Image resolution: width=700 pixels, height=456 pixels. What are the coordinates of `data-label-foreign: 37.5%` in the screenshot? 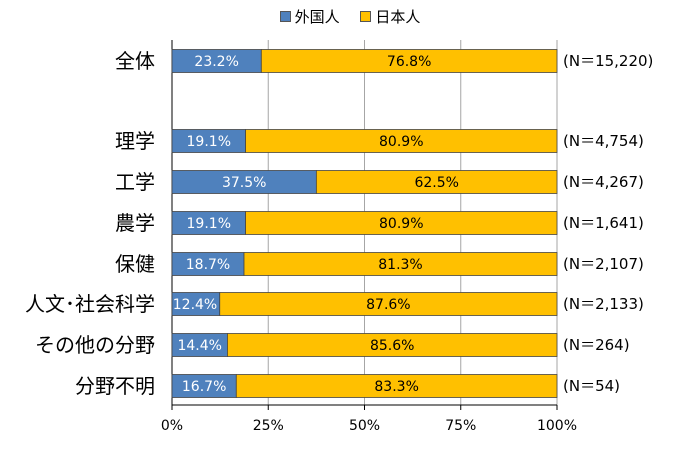 It's located at (244, 183).